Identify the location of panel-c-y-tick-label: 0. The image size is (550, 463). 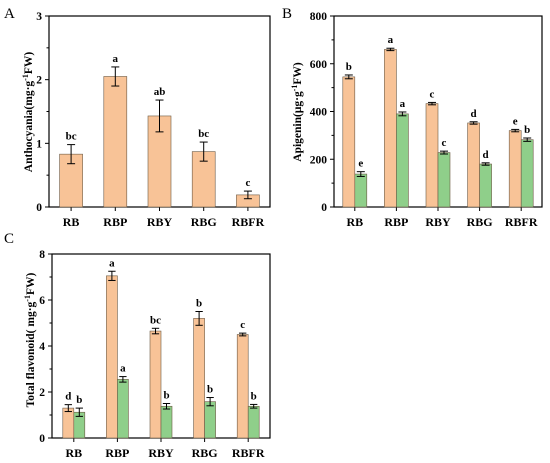
(42, 439).